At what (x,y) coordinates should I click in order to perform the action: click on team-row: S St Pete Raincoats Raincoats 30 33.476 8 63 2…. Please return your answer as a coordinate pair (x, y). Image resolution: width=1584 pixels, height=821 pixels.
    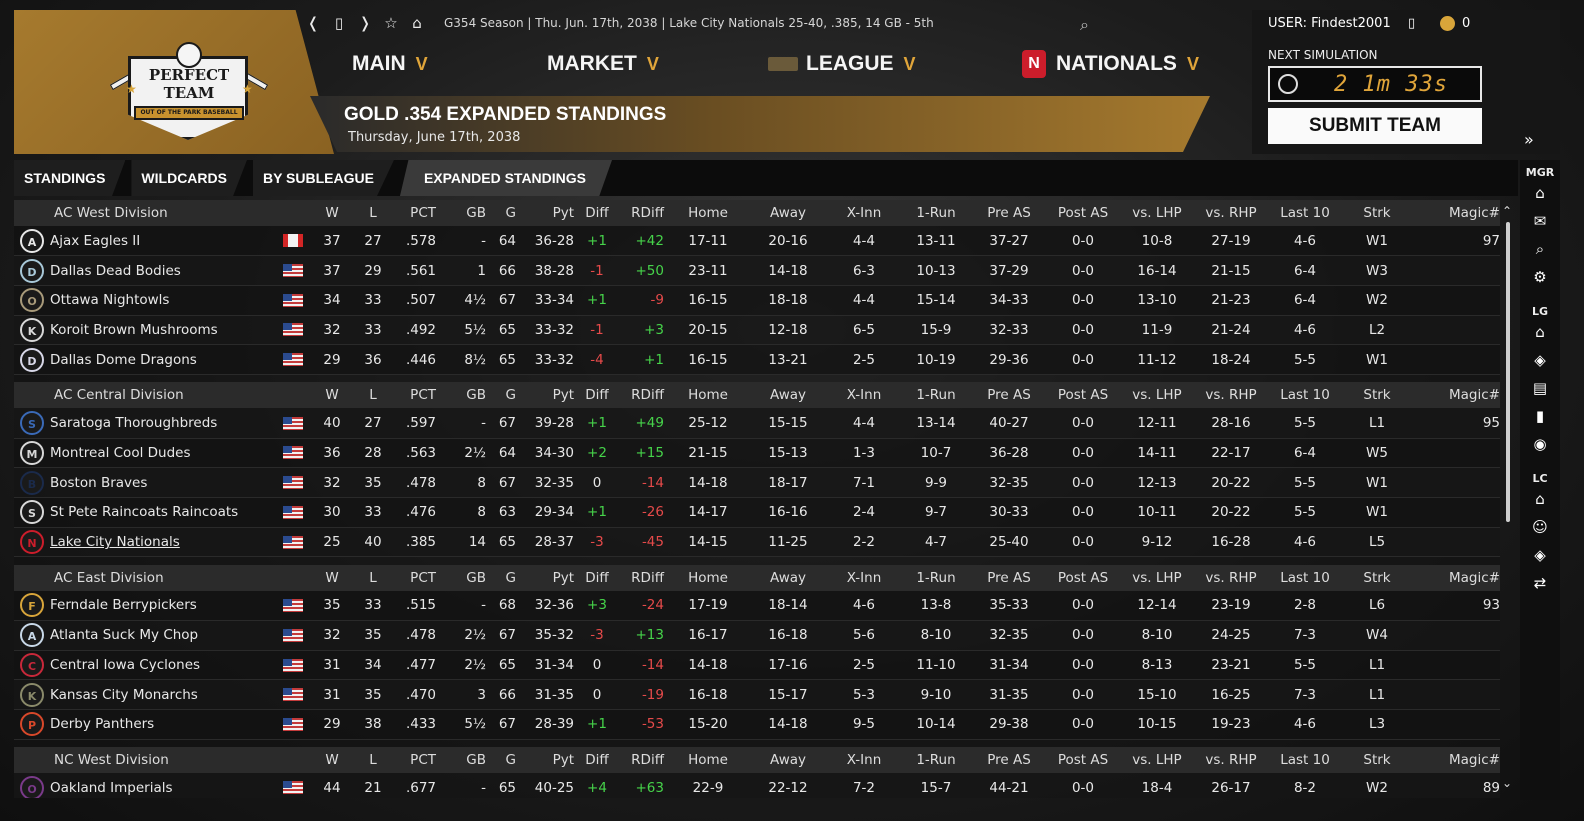
    Looking at the image, I should click on (757, 512).